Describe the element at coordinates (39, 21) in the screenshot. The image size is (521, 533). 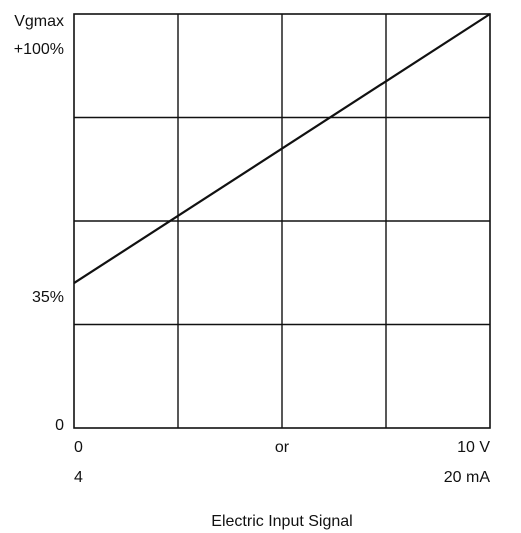
I see `y-top-label-line1: Vgmax` at that location.